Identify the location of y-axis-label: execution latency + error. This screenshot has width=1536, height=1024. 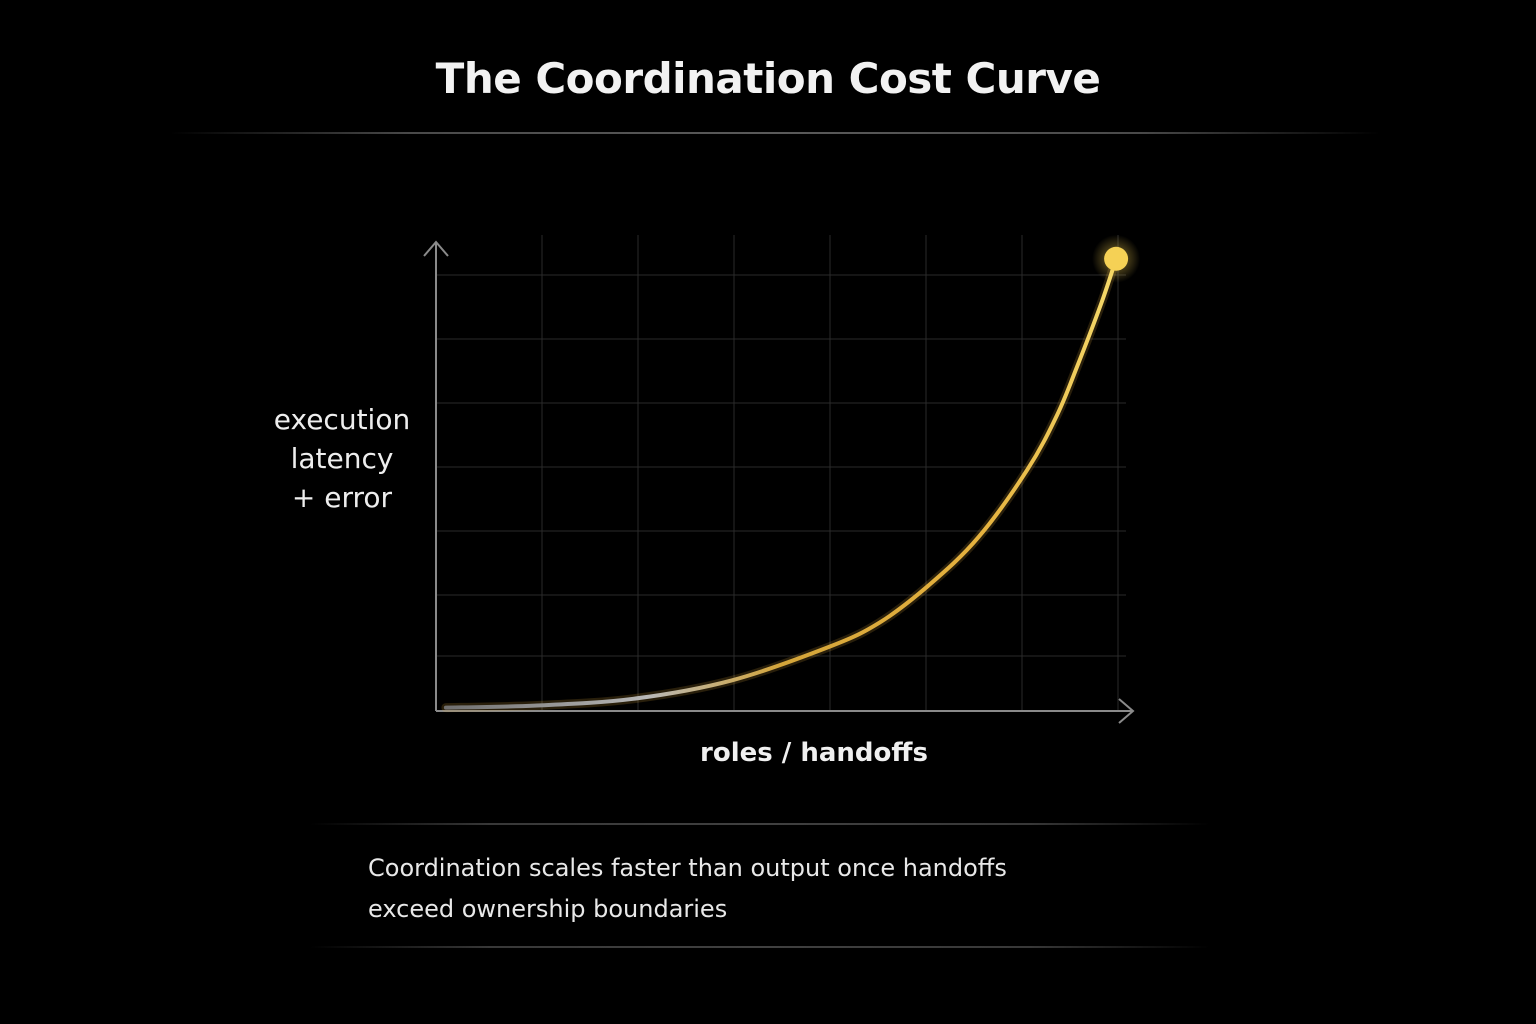
(342, 458).